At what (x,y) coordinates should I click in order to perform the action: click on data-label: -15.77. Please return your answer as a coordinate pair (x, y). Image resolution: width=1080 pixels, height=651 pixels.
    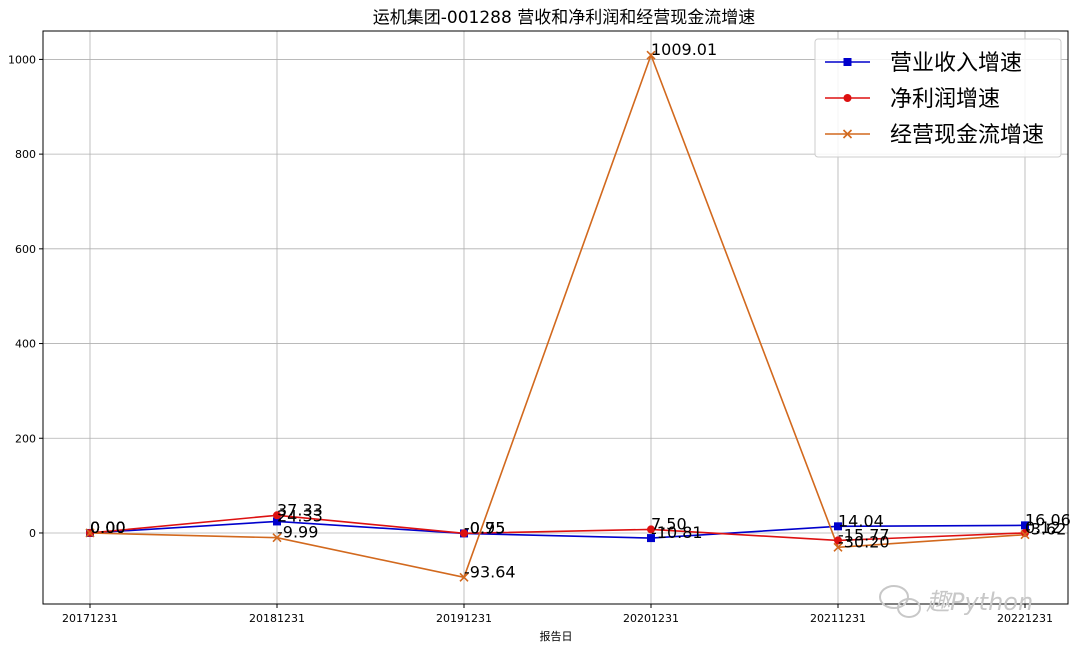
    Looking at the image, I should click on (864, 534).